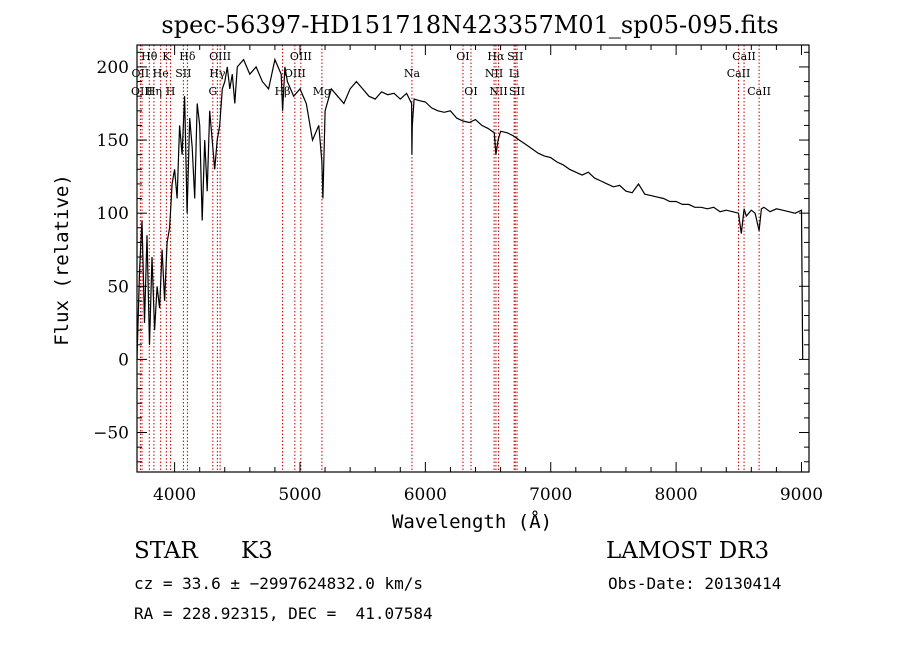 This screenshot has height=649, width=900. I want to click on line-marker-label: Na, so click(412, 73).